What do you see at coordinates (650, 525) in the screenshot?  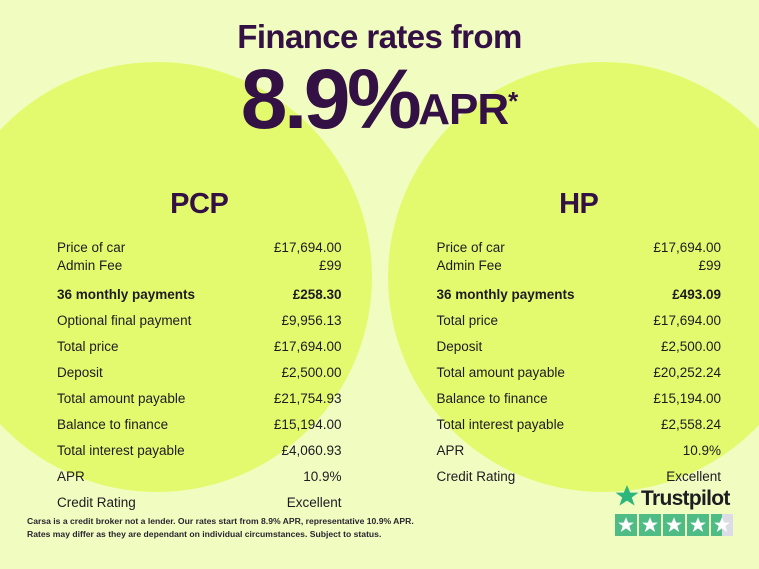 I see `star-2-icon` at bounding box center [650, 525].